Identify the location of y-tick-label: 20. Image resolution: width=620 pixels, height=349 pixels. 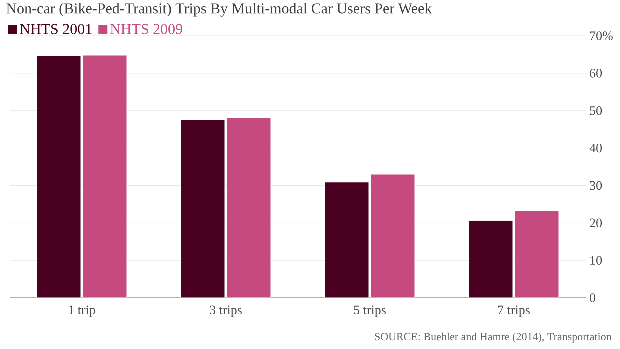
(596, 223).